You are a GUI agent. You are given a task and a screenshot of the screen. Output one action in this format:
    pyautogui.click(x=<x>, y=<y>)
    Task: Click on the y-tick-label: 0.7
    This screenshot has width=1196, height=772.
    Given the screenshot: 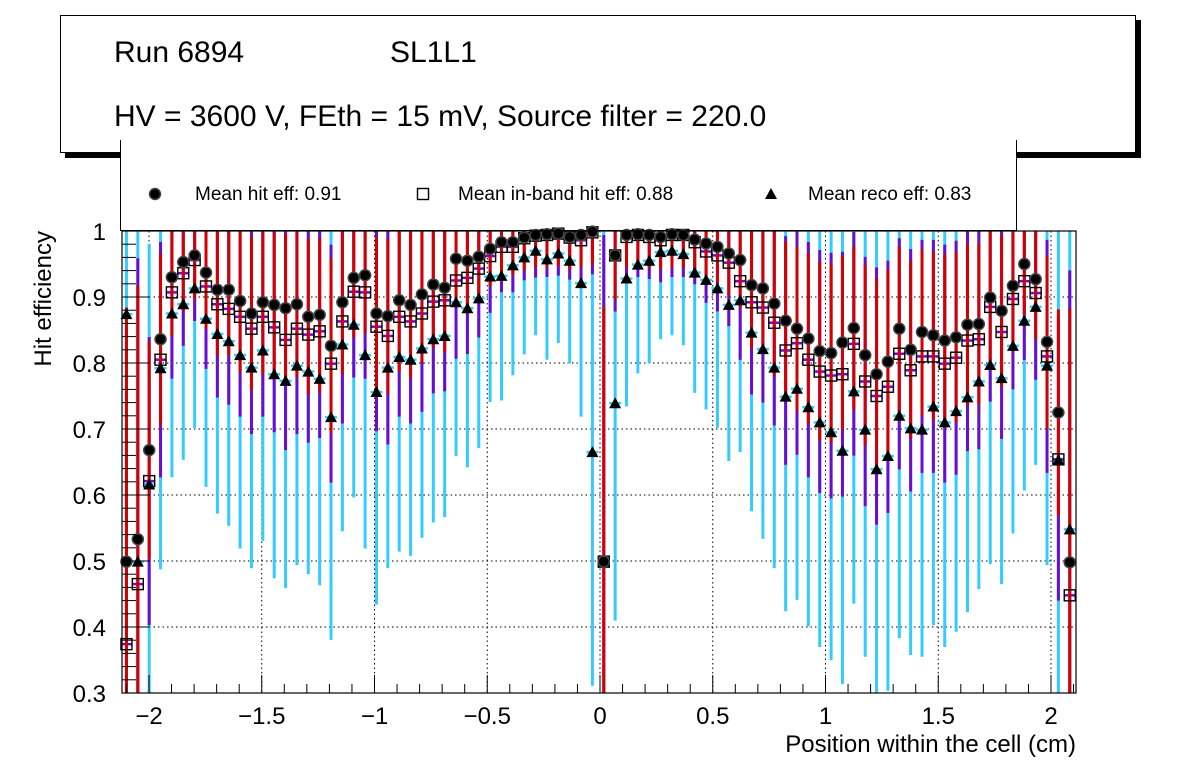 What is the action you would take?
    pyautogui.click(x=89, y=430)
    